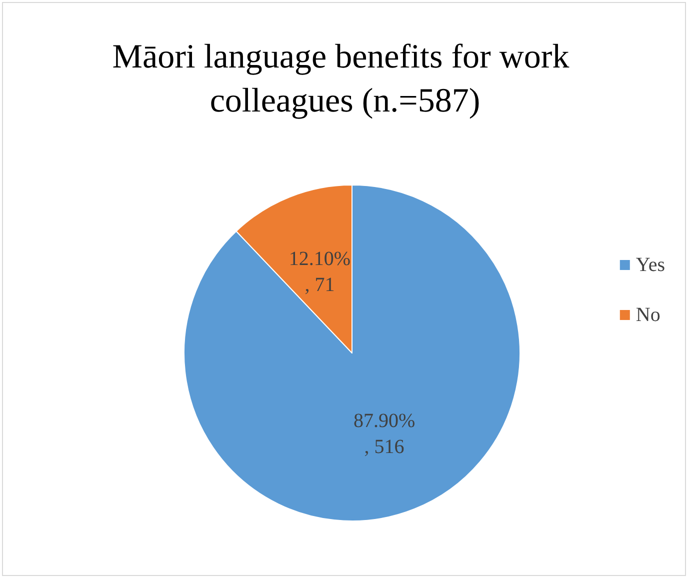 Image resolution: width=690 pixels, height=580 pixels. Describe the element at coordinates (384, 434) in the screenshot. I see `data-label: 87.90%, 516` at that location.